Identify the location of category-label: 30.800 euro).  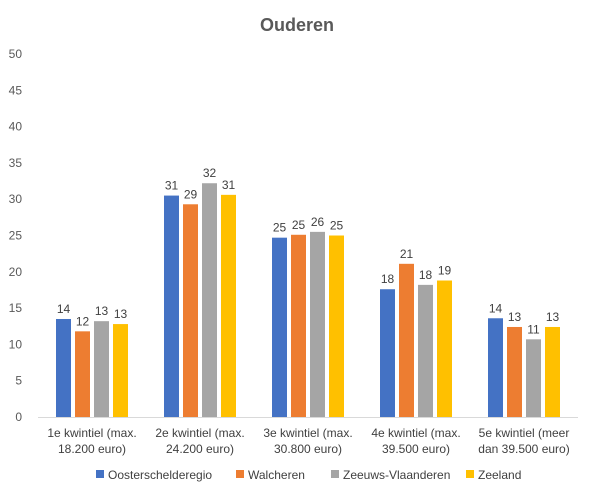
(308, 449).